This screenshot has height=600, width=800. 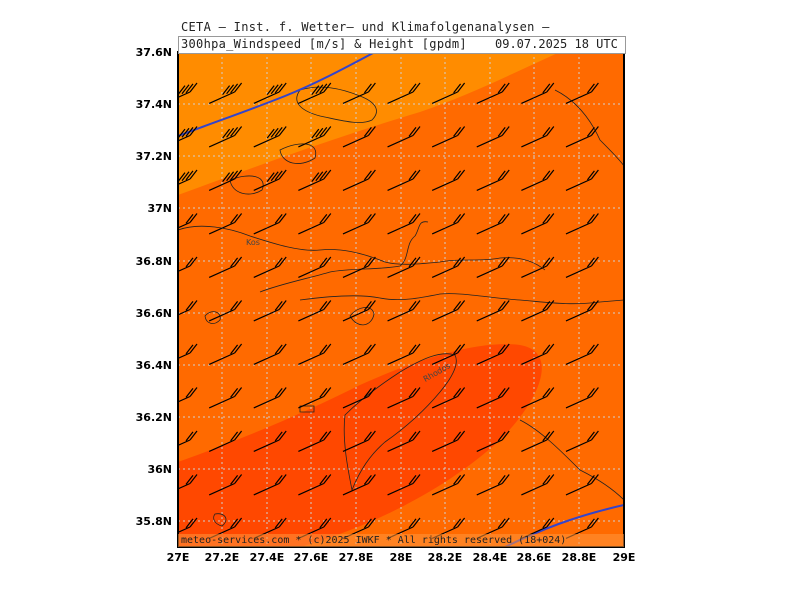 I want to click on windspeed-band-light-north, so click(x=369, y=123).